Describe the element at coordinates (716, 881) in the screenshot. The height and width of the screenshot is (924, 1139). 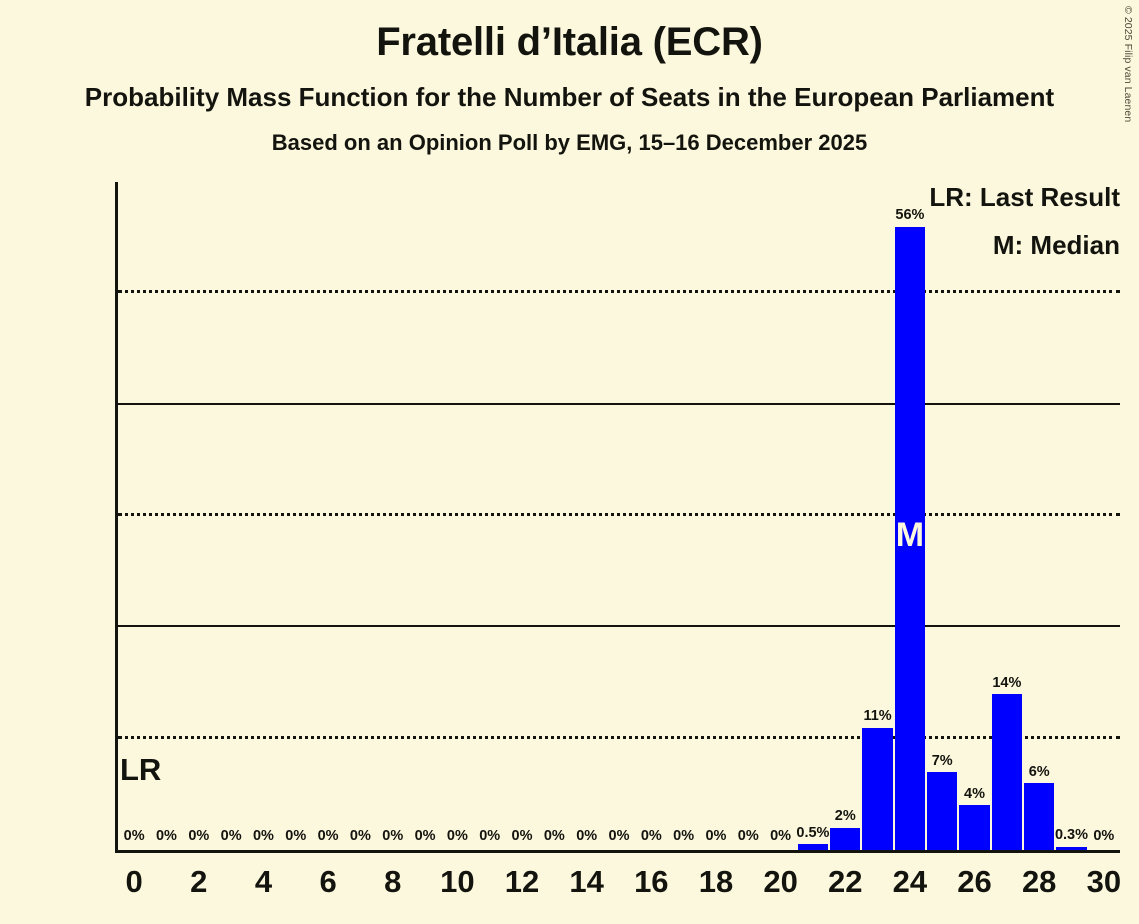
I see `x-axis-tick-18: 18` at that location.